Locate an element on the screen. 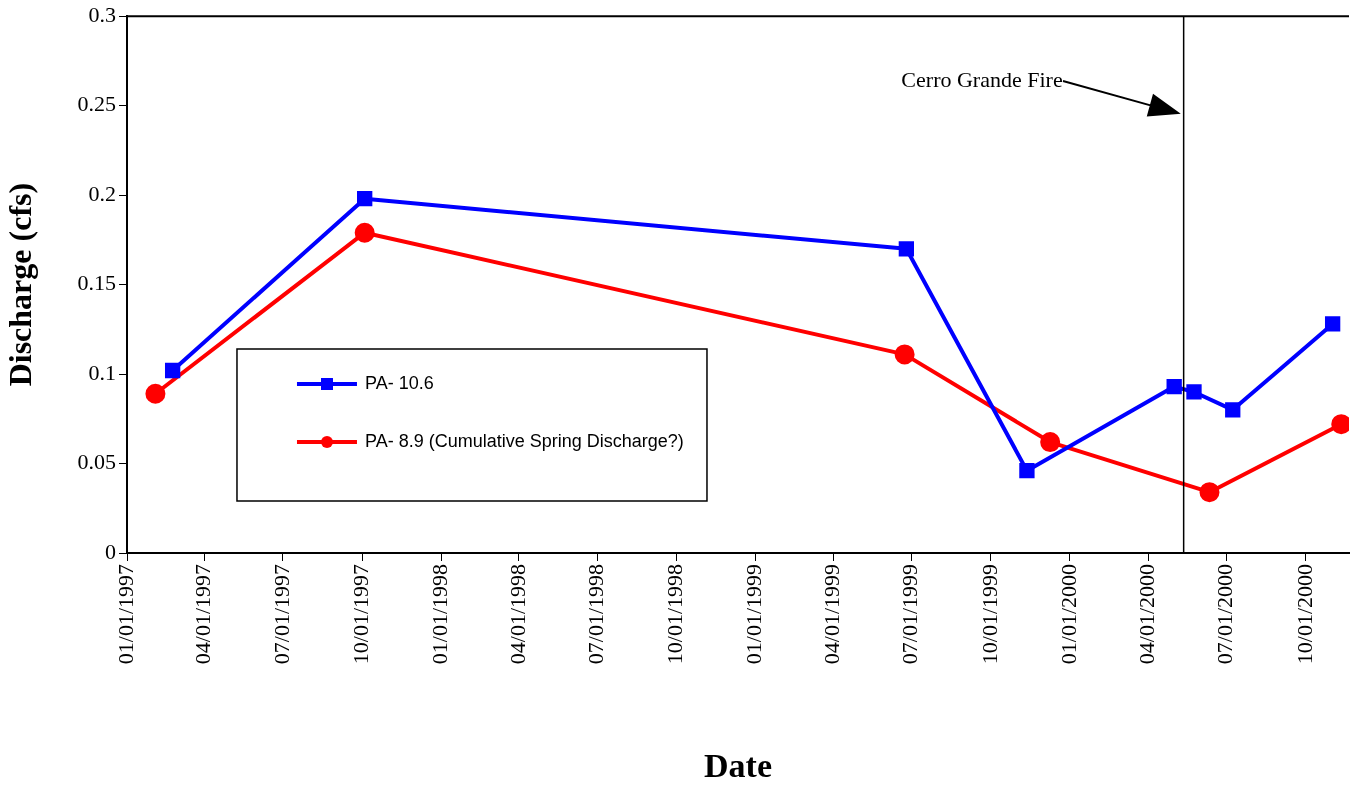  y-tick-label: 0.05 is located at coordinates (96, 462).